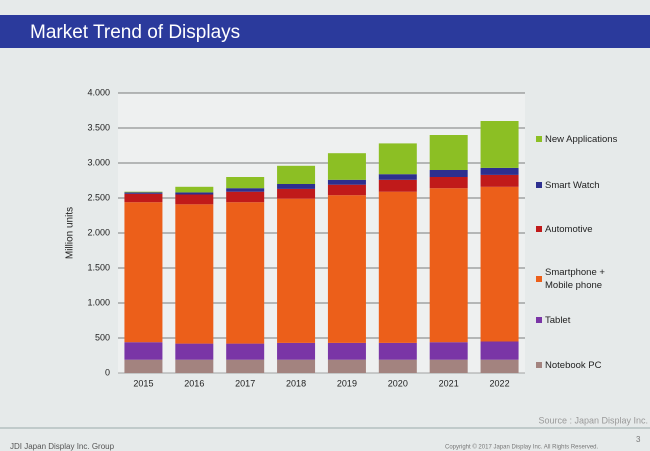  Describe the element at coordinates (638, 439) in the screenshot. I see `page-number: 3` at that location.